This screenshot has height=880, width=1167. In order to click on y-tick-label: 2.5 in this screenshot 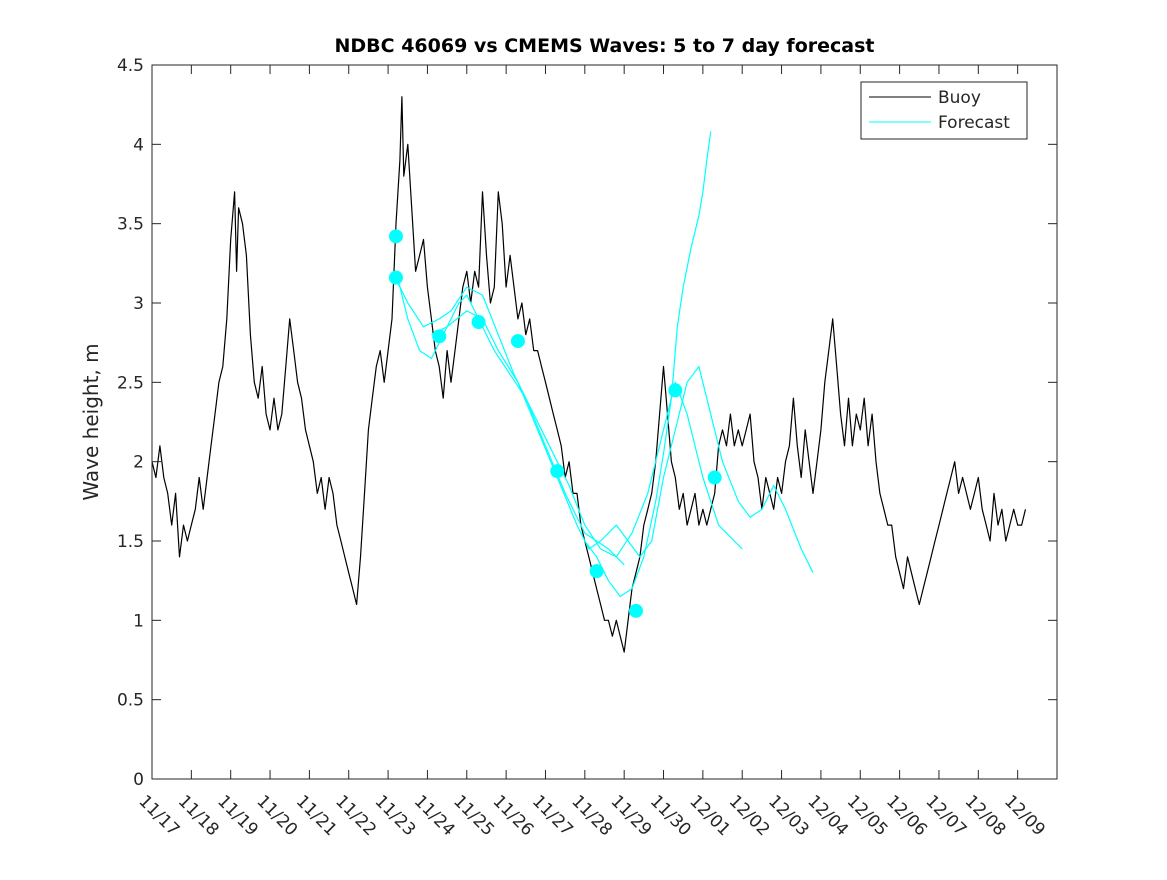, I will do `click(130, 383)`.